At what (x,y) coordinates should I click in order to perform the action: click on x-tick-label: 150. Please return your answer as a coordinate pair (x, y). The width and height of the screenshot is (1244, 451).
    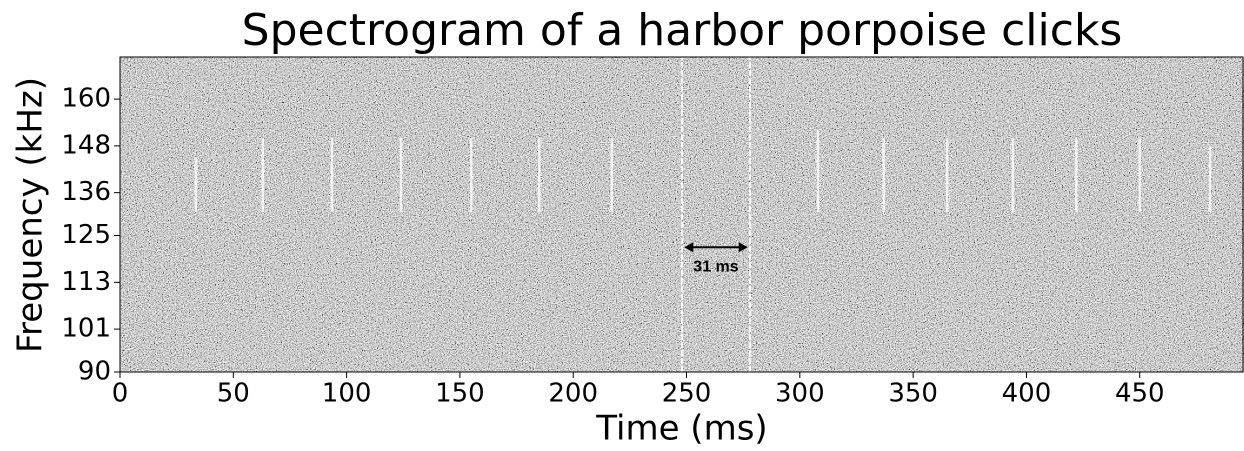
    Looking at the image, I should click on (460, 394).